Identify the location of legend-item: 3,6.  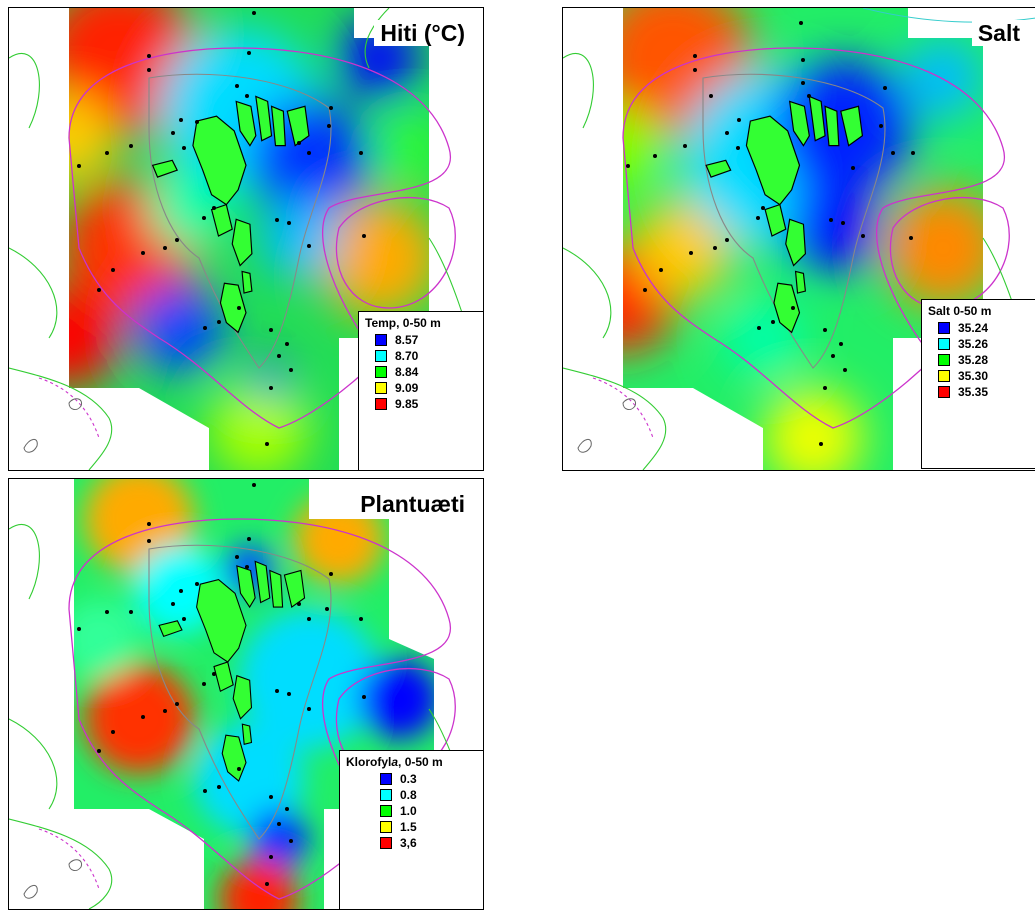
(412, 843).